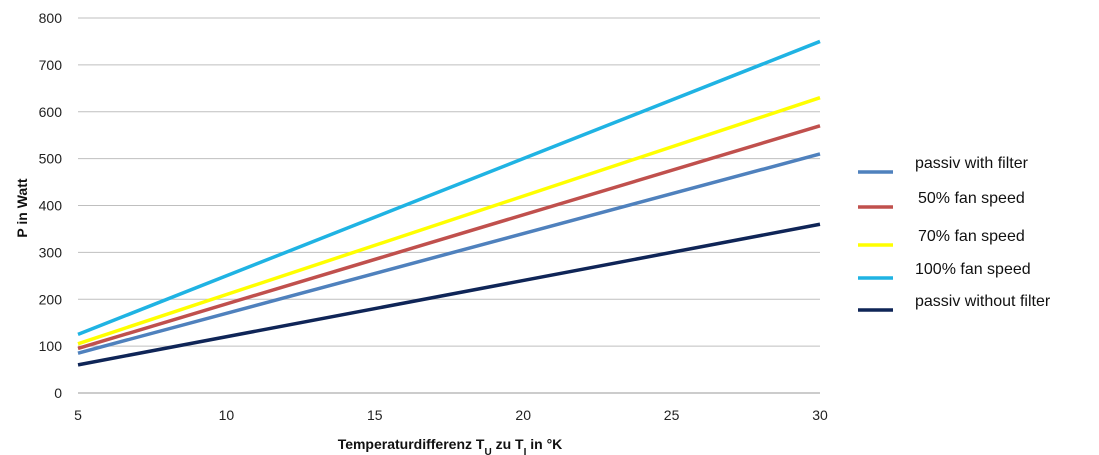 The image size is (1099, 455). Describe the element at coordinates (523, 415) in the screenshot. I see `x-tick-label: 20` at that location.